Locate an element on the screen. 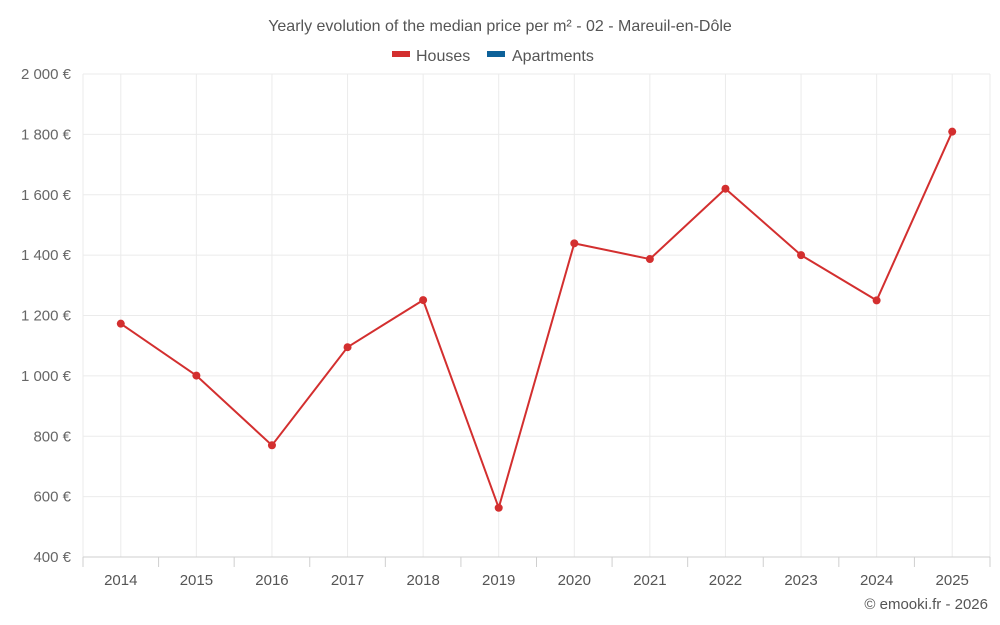 The width and height of the screenshot is (1000, 625). data-point-2015 is located at coordinates (196, 375).